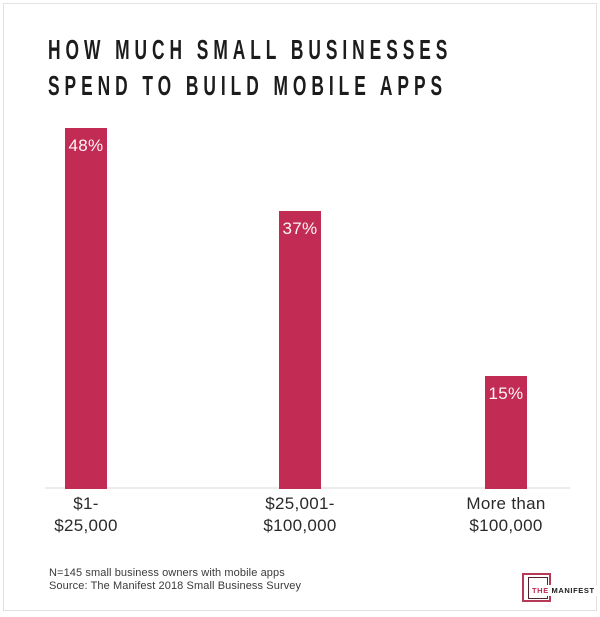  I want to click on logo-wordmark: THE MANIFEST, so click(563, 590).